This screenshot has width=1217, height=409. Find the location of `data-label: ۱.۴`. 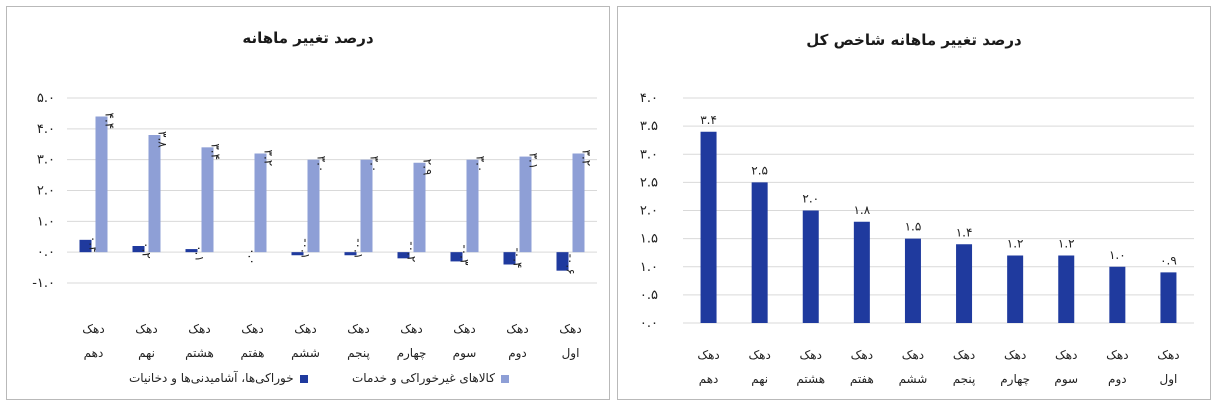

data-label: ۱.۴ is located at coordinates (964, 232).